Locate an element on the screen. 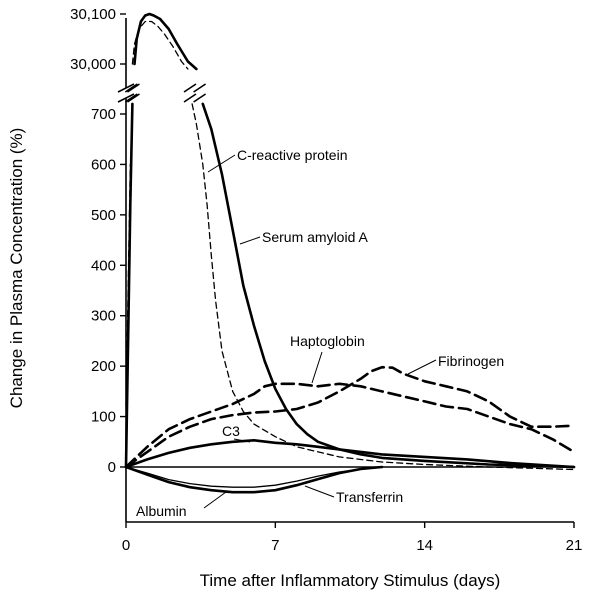 The width and height of the screenshot is (590, 600). y-tick-label: 300 is located at coordinates (103, 316).